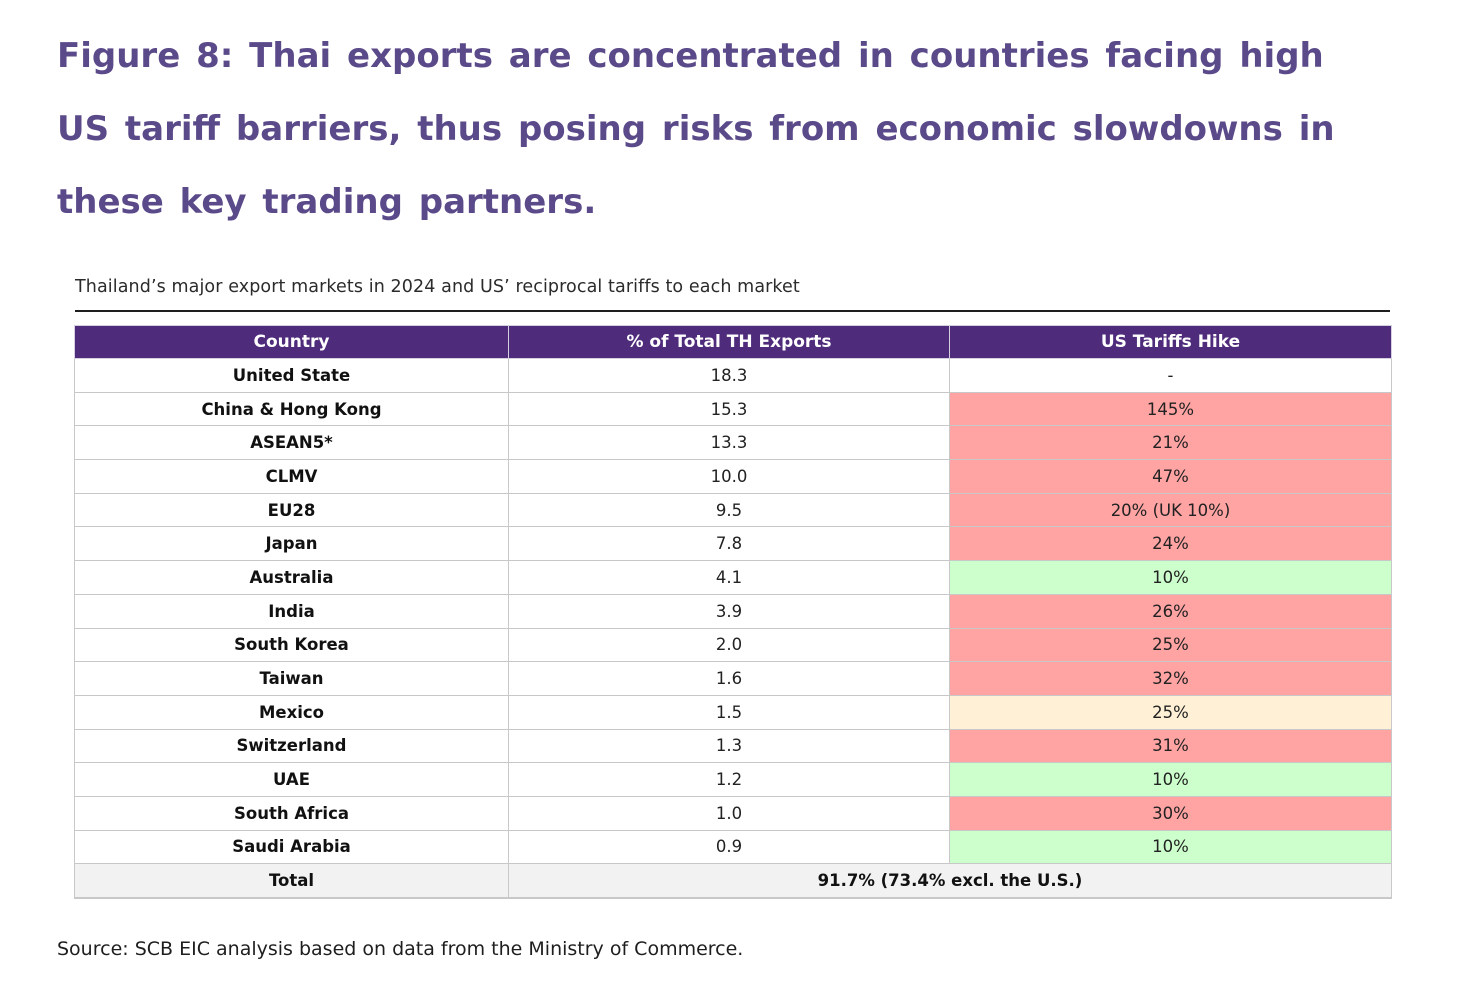 Image resolution: width=1458 pixels, height=1004 pixels. I want to click on table-row: Switzerland 1.3 31%, so click(733, 746).